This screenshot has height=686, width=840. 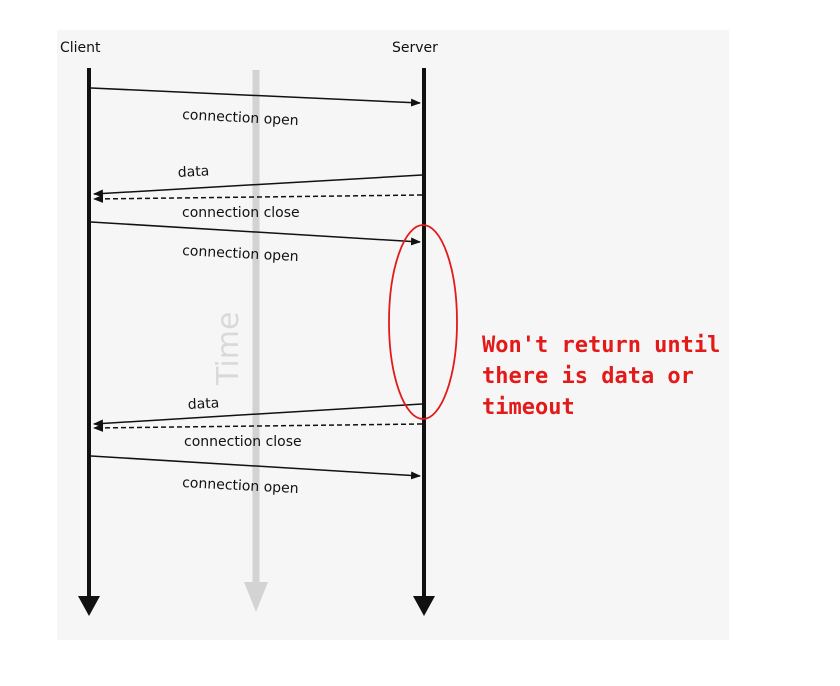 I want to click on message-connection-open-1: connection open, so click(x=255, y=108).